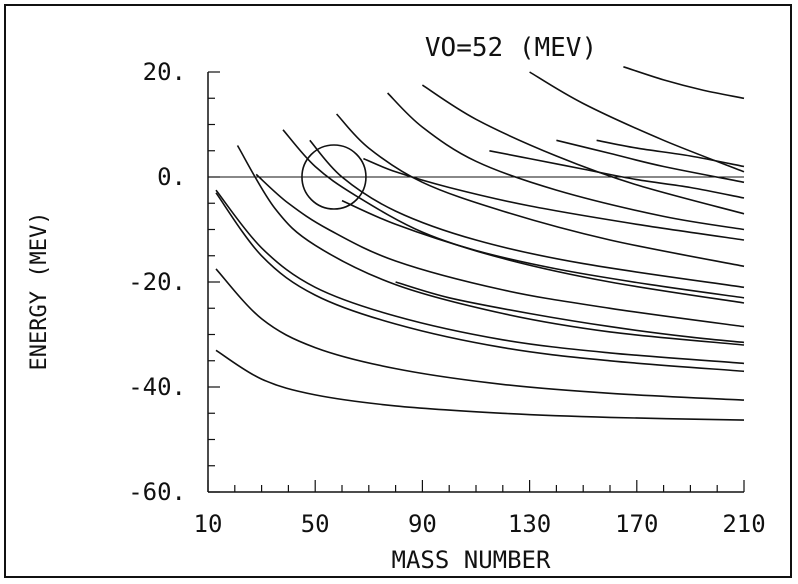 This screenshot has height=584, width=798. What do you see at coordinates (39, 291) in the screenshot?
I see `y-axis-label: ENERGY (MEV)` at bounding box center [39, 291].